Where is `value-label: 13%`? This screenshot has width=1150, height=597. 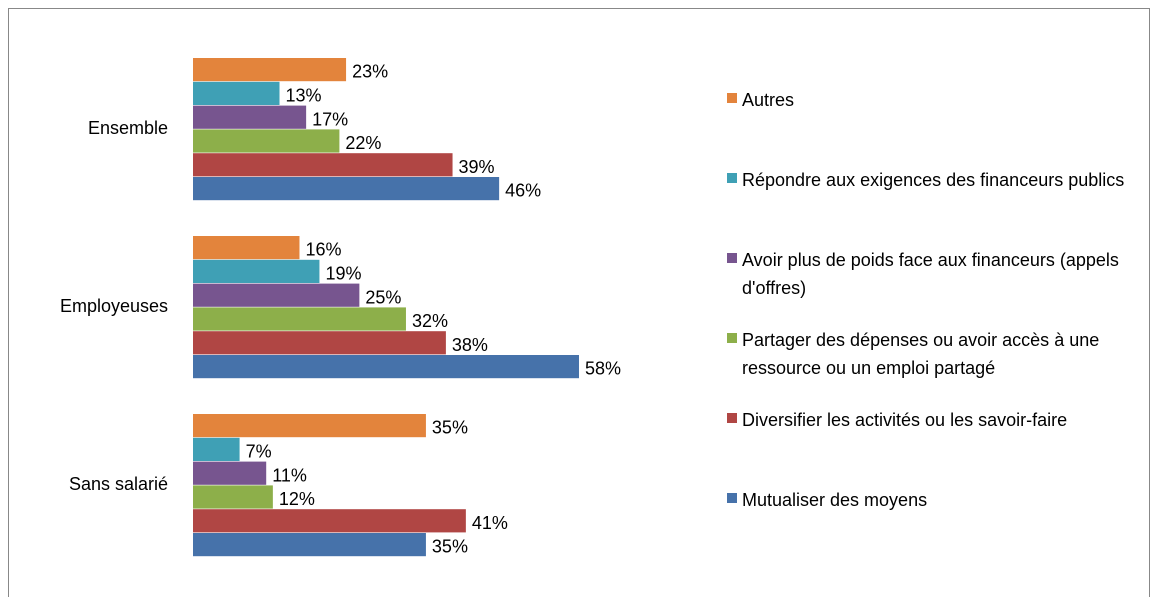 value-label: 13% is located at coordinates (304, 95).